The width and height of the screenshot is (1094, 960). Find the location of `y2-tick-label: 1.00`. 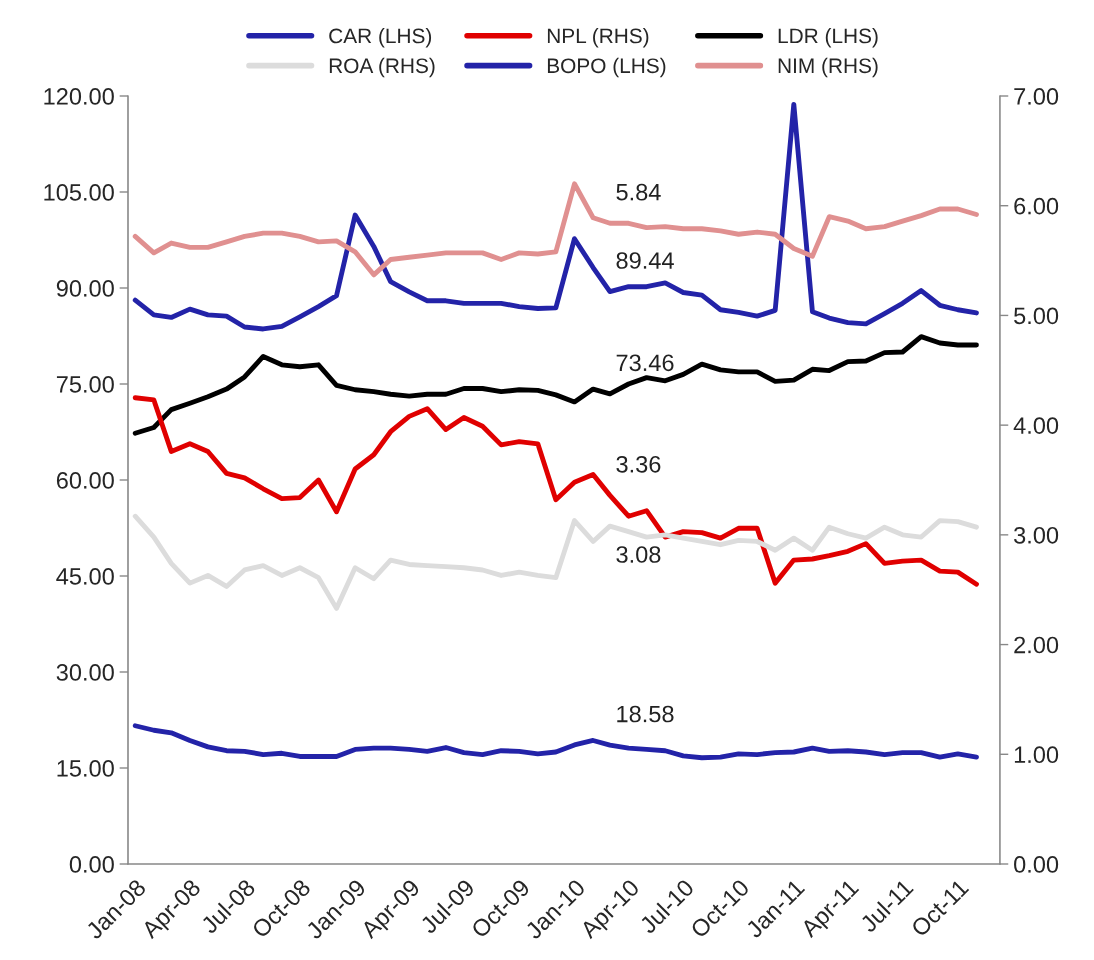

y2-tick-label: 1.00 is located at coordinates (1036, 755).